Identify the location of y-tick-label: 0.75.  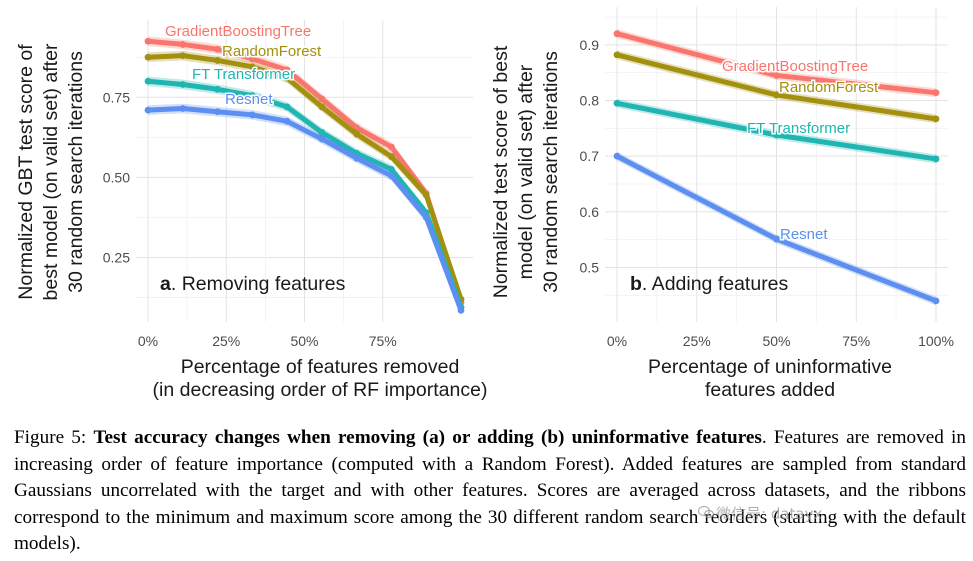
(116, 97).